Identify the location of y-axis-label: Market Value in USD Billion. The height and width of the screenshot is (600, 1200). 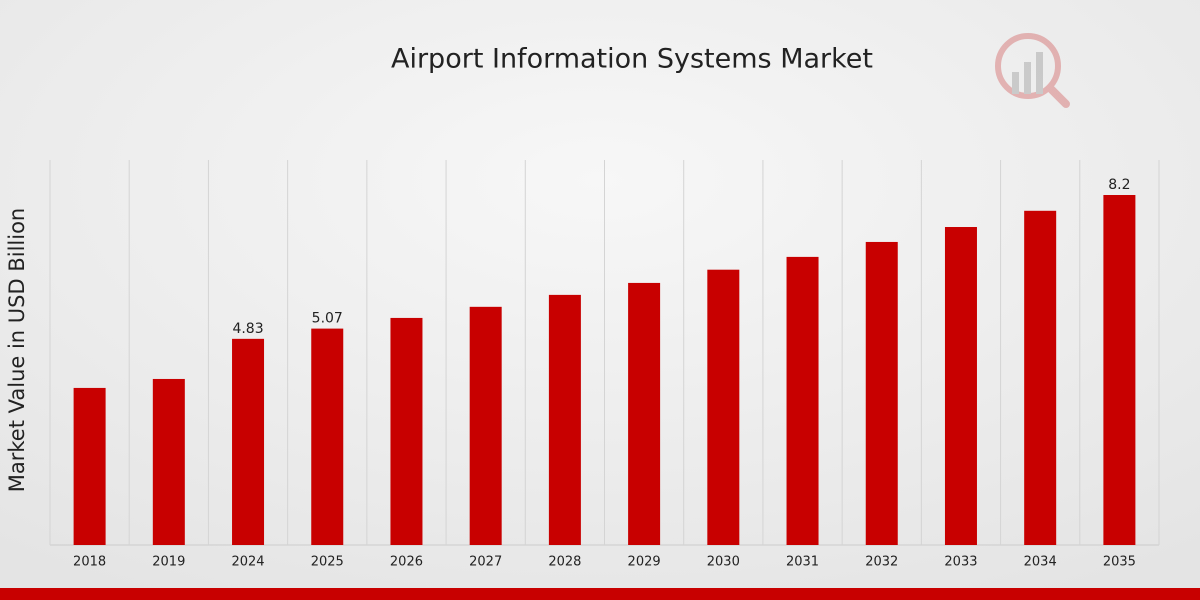
(17, 350).